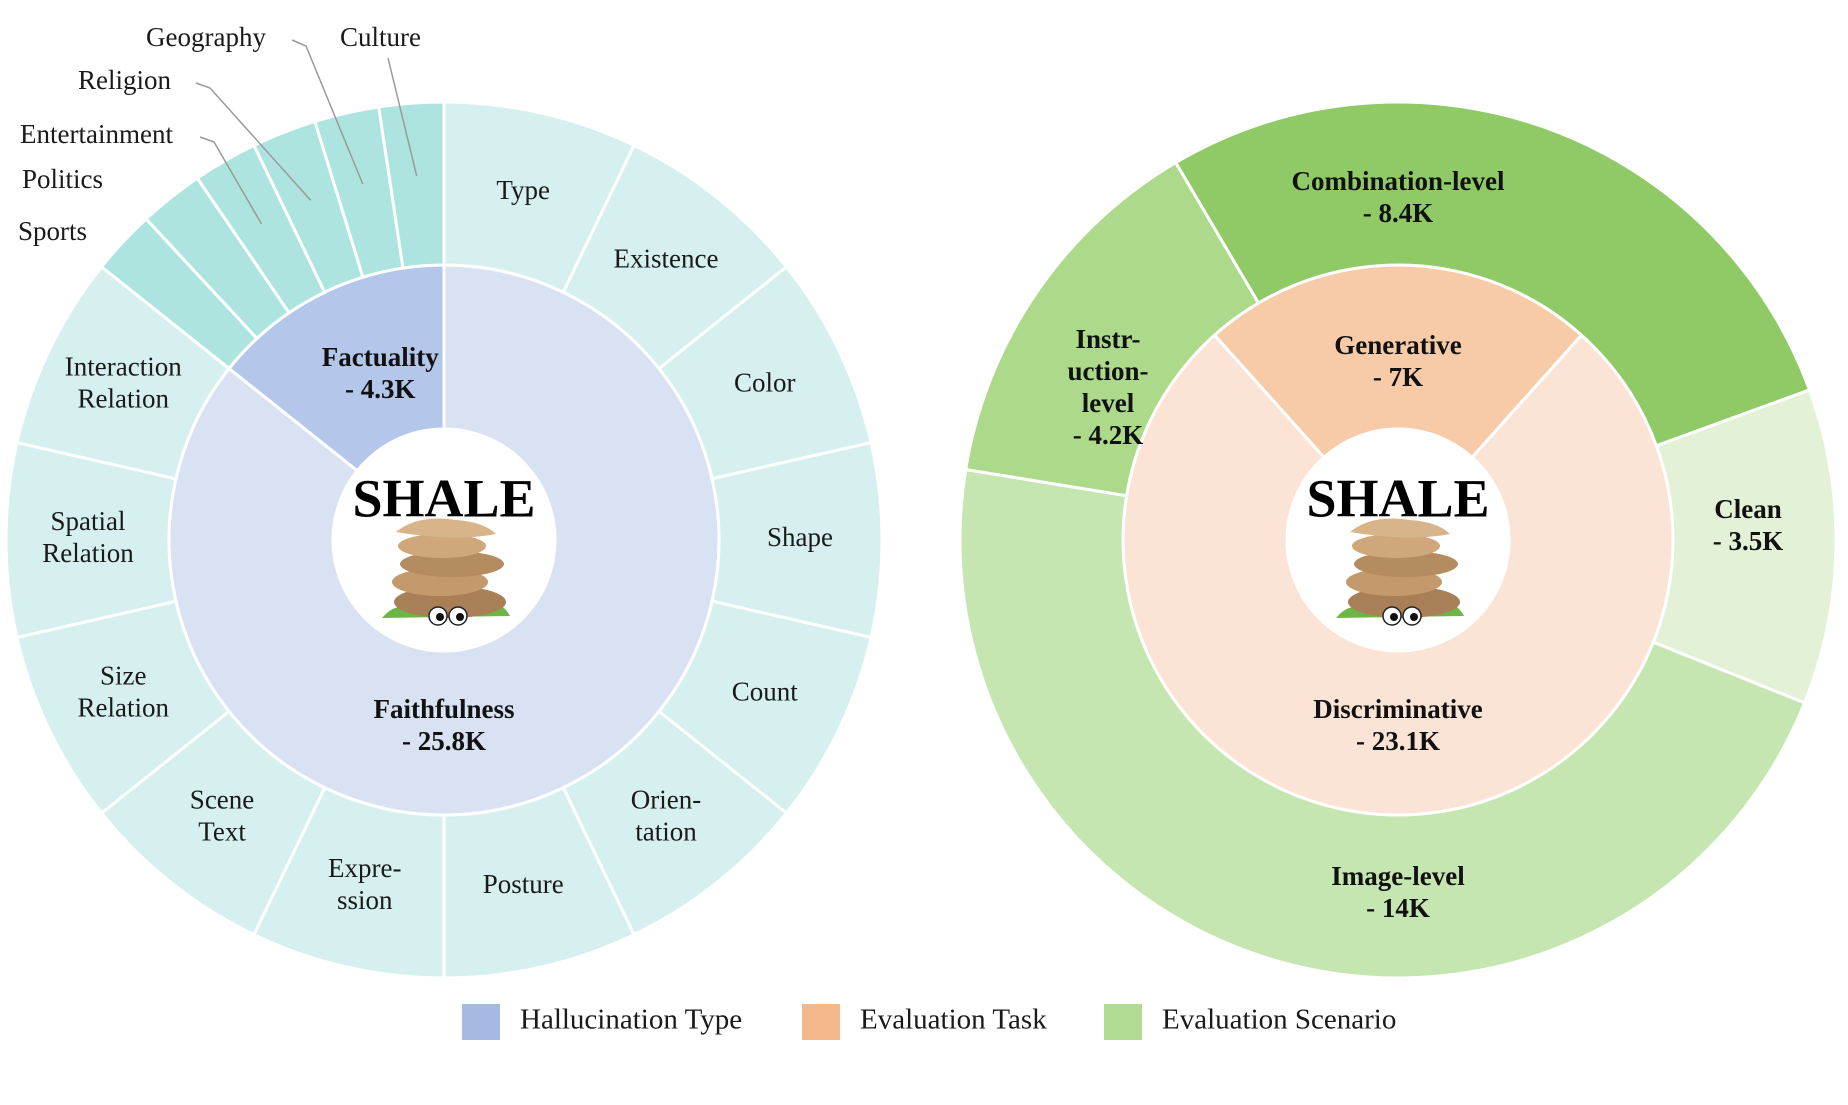  I want to click on legend-label-hallucination-type: Hallucination Type, so click(631, 1020).